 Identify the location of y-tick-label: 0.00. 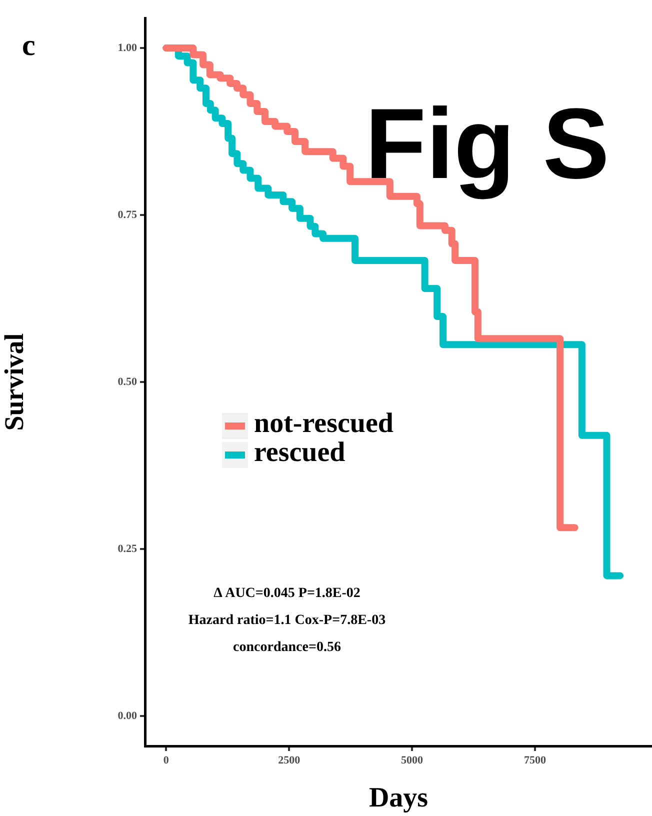
(128, 716).